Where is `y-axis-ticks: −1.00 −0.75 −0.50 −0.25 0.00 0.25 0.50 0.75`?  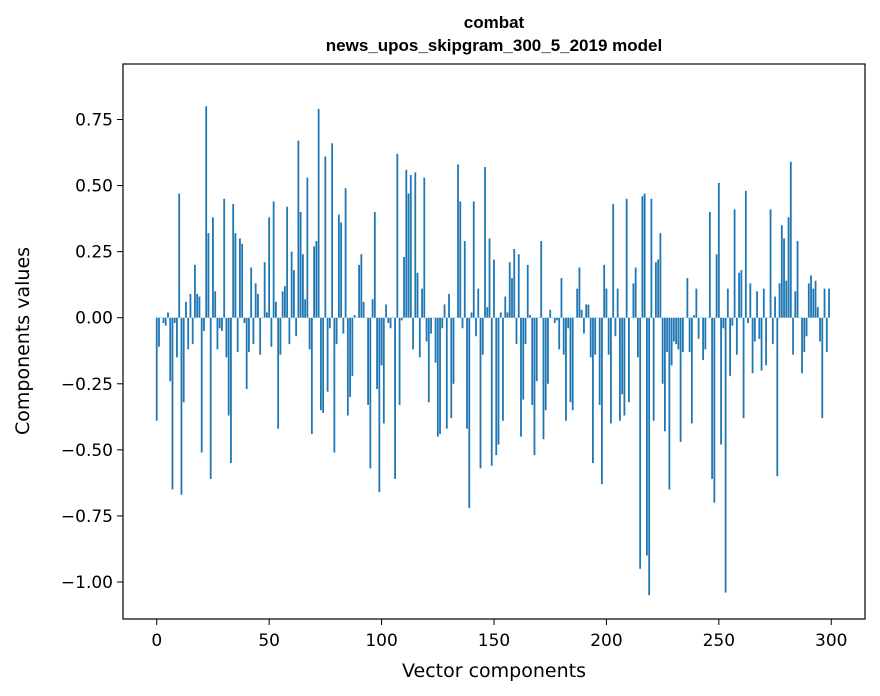 y-axis-ticks: −1.00 −0.75 −0.50 −0.25 0.00 0.25 0.50 0.75 is located at coordinates (92, 352).